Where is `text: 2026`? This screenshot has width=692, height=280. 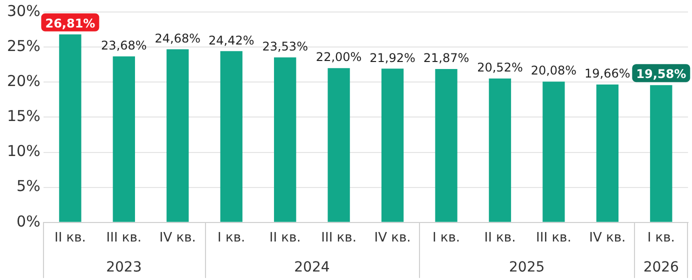
text: 2026 is located at coordinates (661, 268).